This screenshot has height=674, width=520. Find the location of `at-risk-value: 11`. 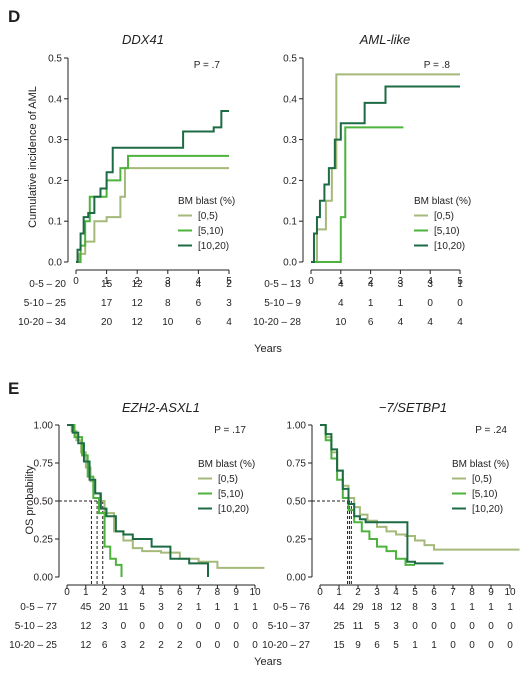

at-risk-value: 11 is located at coordinates (123, 607).